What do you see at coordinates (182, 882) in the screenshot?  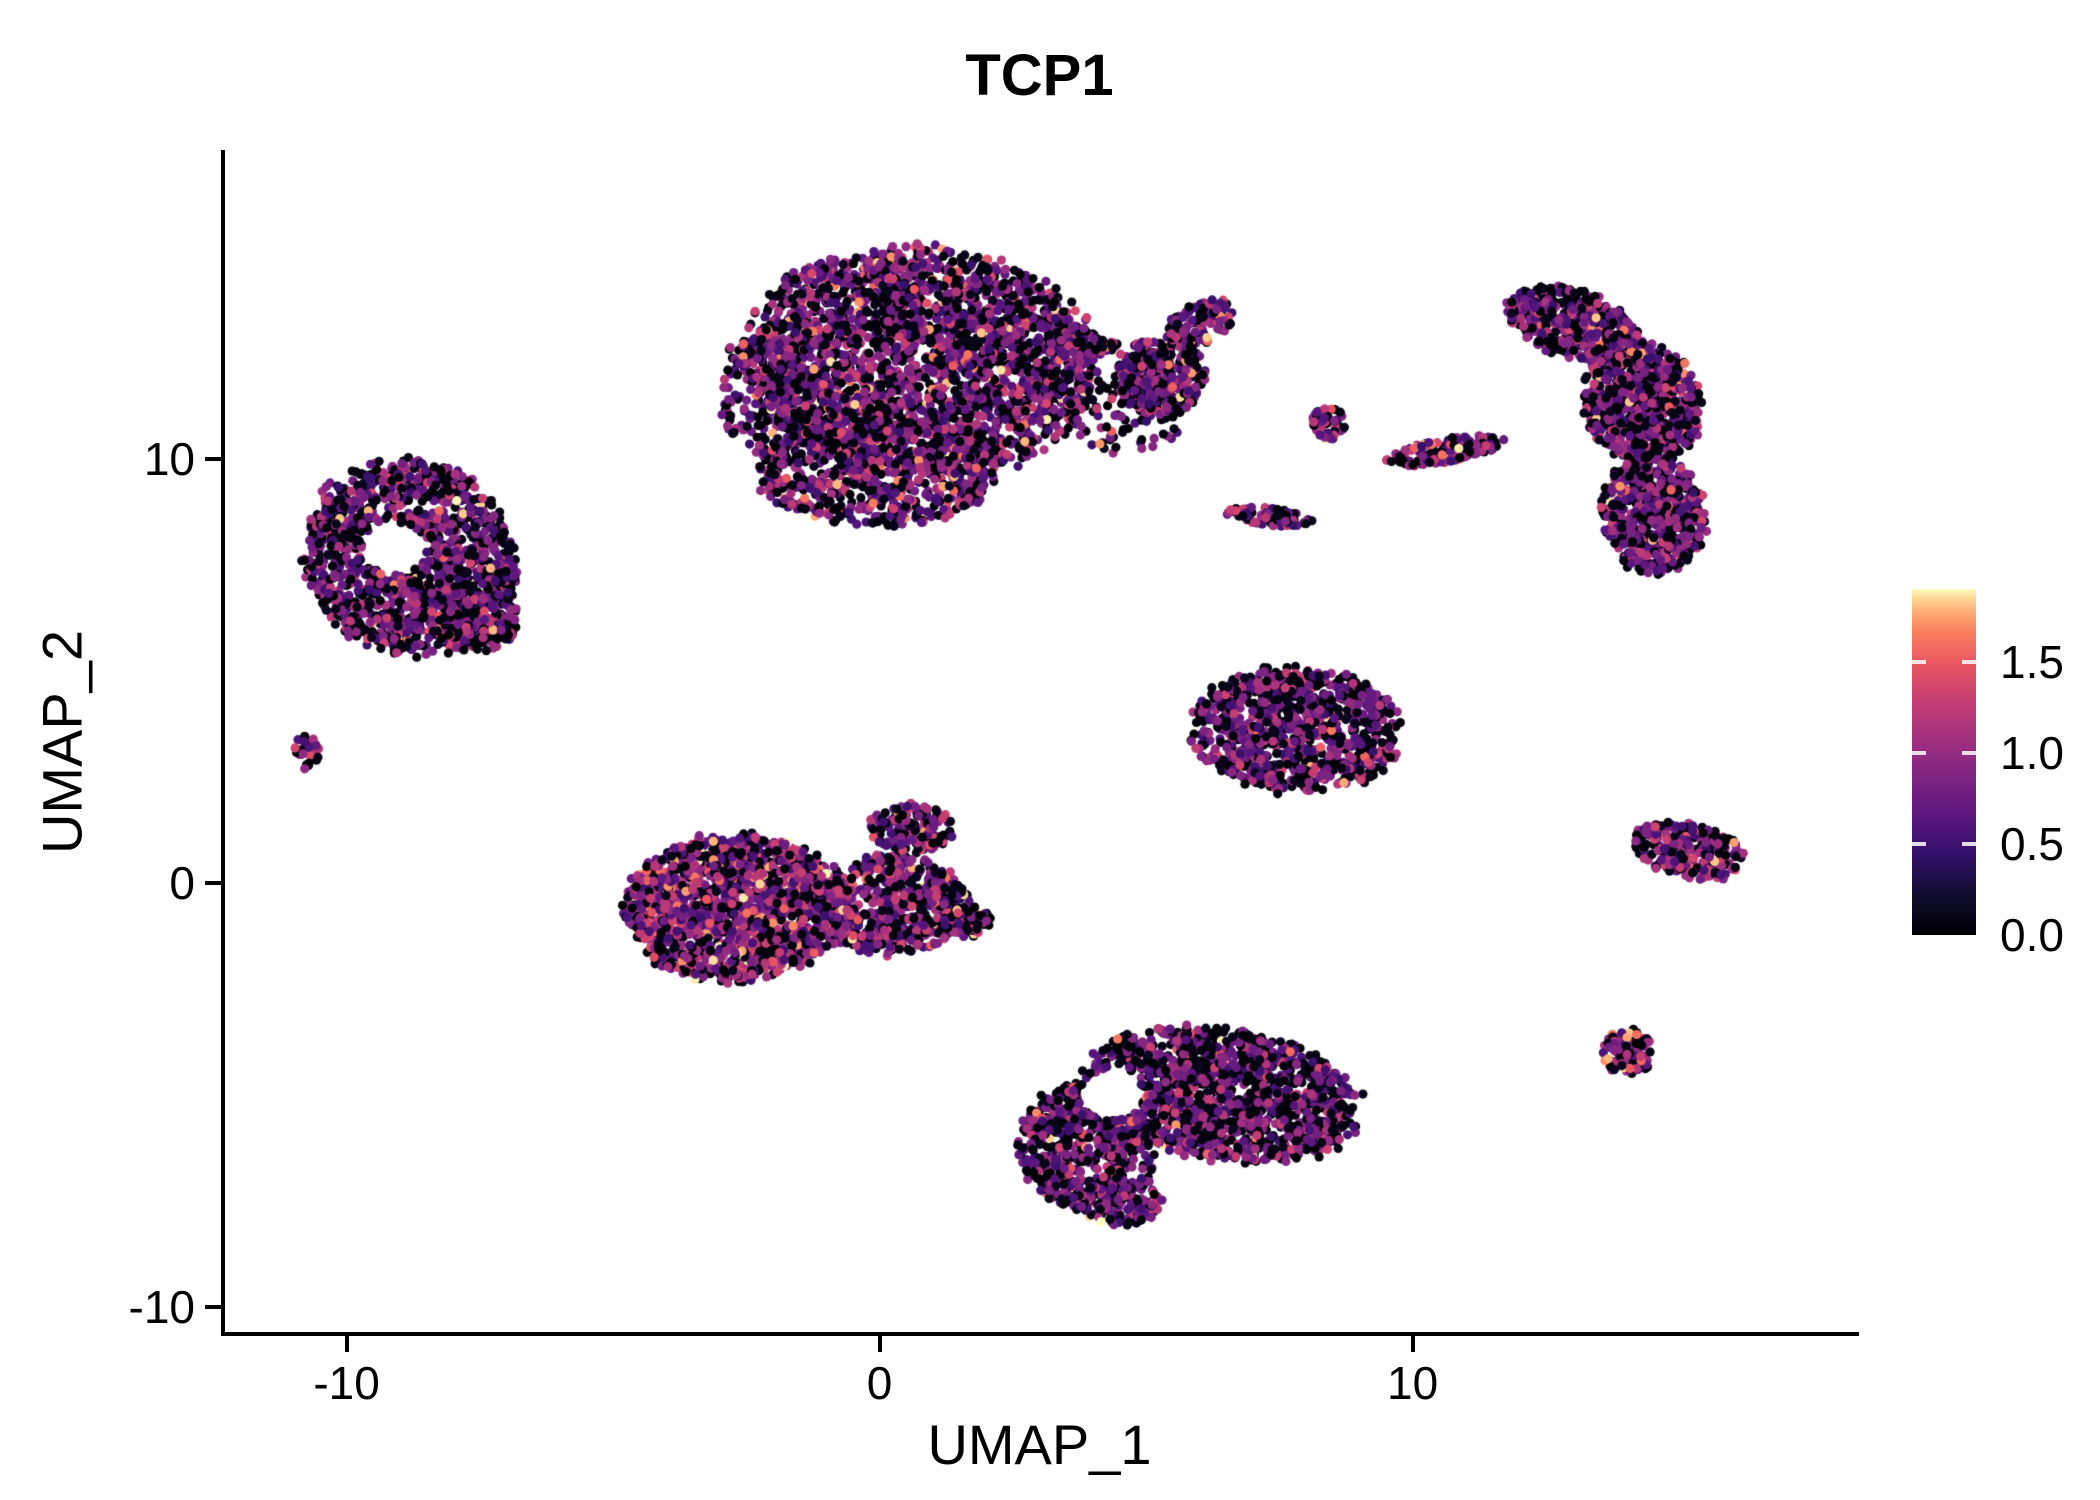 I see `y-tick-label: 0` at bounding box center [182, 882].